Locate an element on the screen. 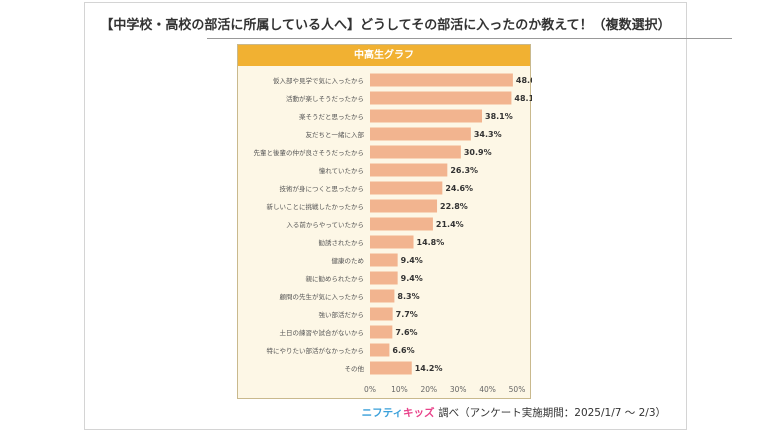 This screenshot has width=770, height=433. category-label: その他 is located at coordinates (355, 368).